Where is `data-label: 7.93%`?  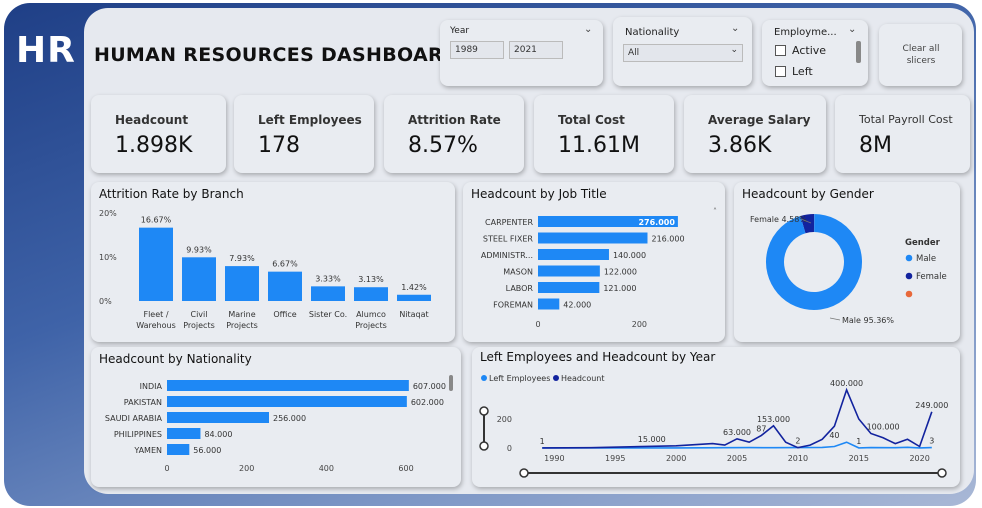
data-label: 7.93% is located at coordinates (242, 258).